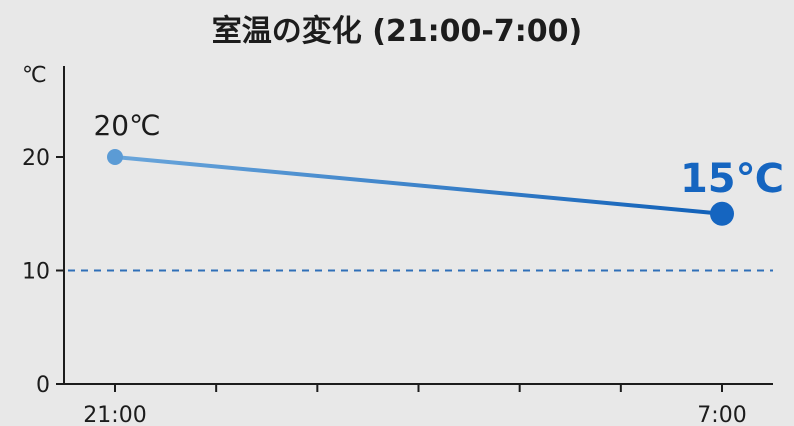 The width and height of the screenshot is (794, 426). I want to click on series-line, so click(418, 185).